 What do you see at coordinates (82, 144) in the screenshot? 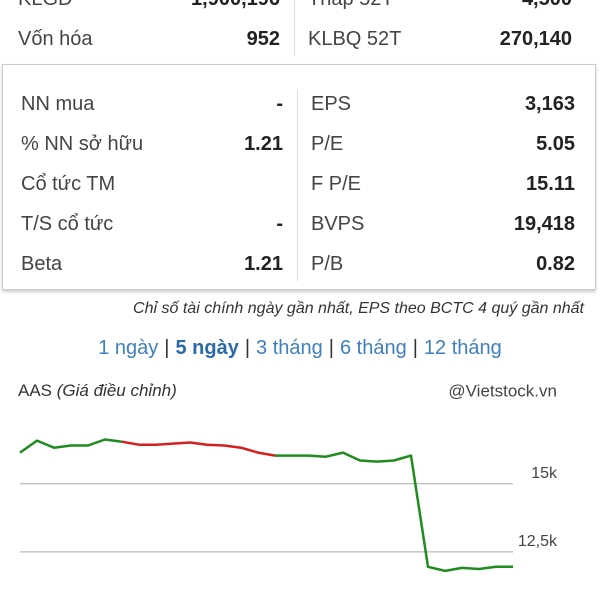
I see `cell-label: % NN sở hữu` at bounding box center [82, 144].